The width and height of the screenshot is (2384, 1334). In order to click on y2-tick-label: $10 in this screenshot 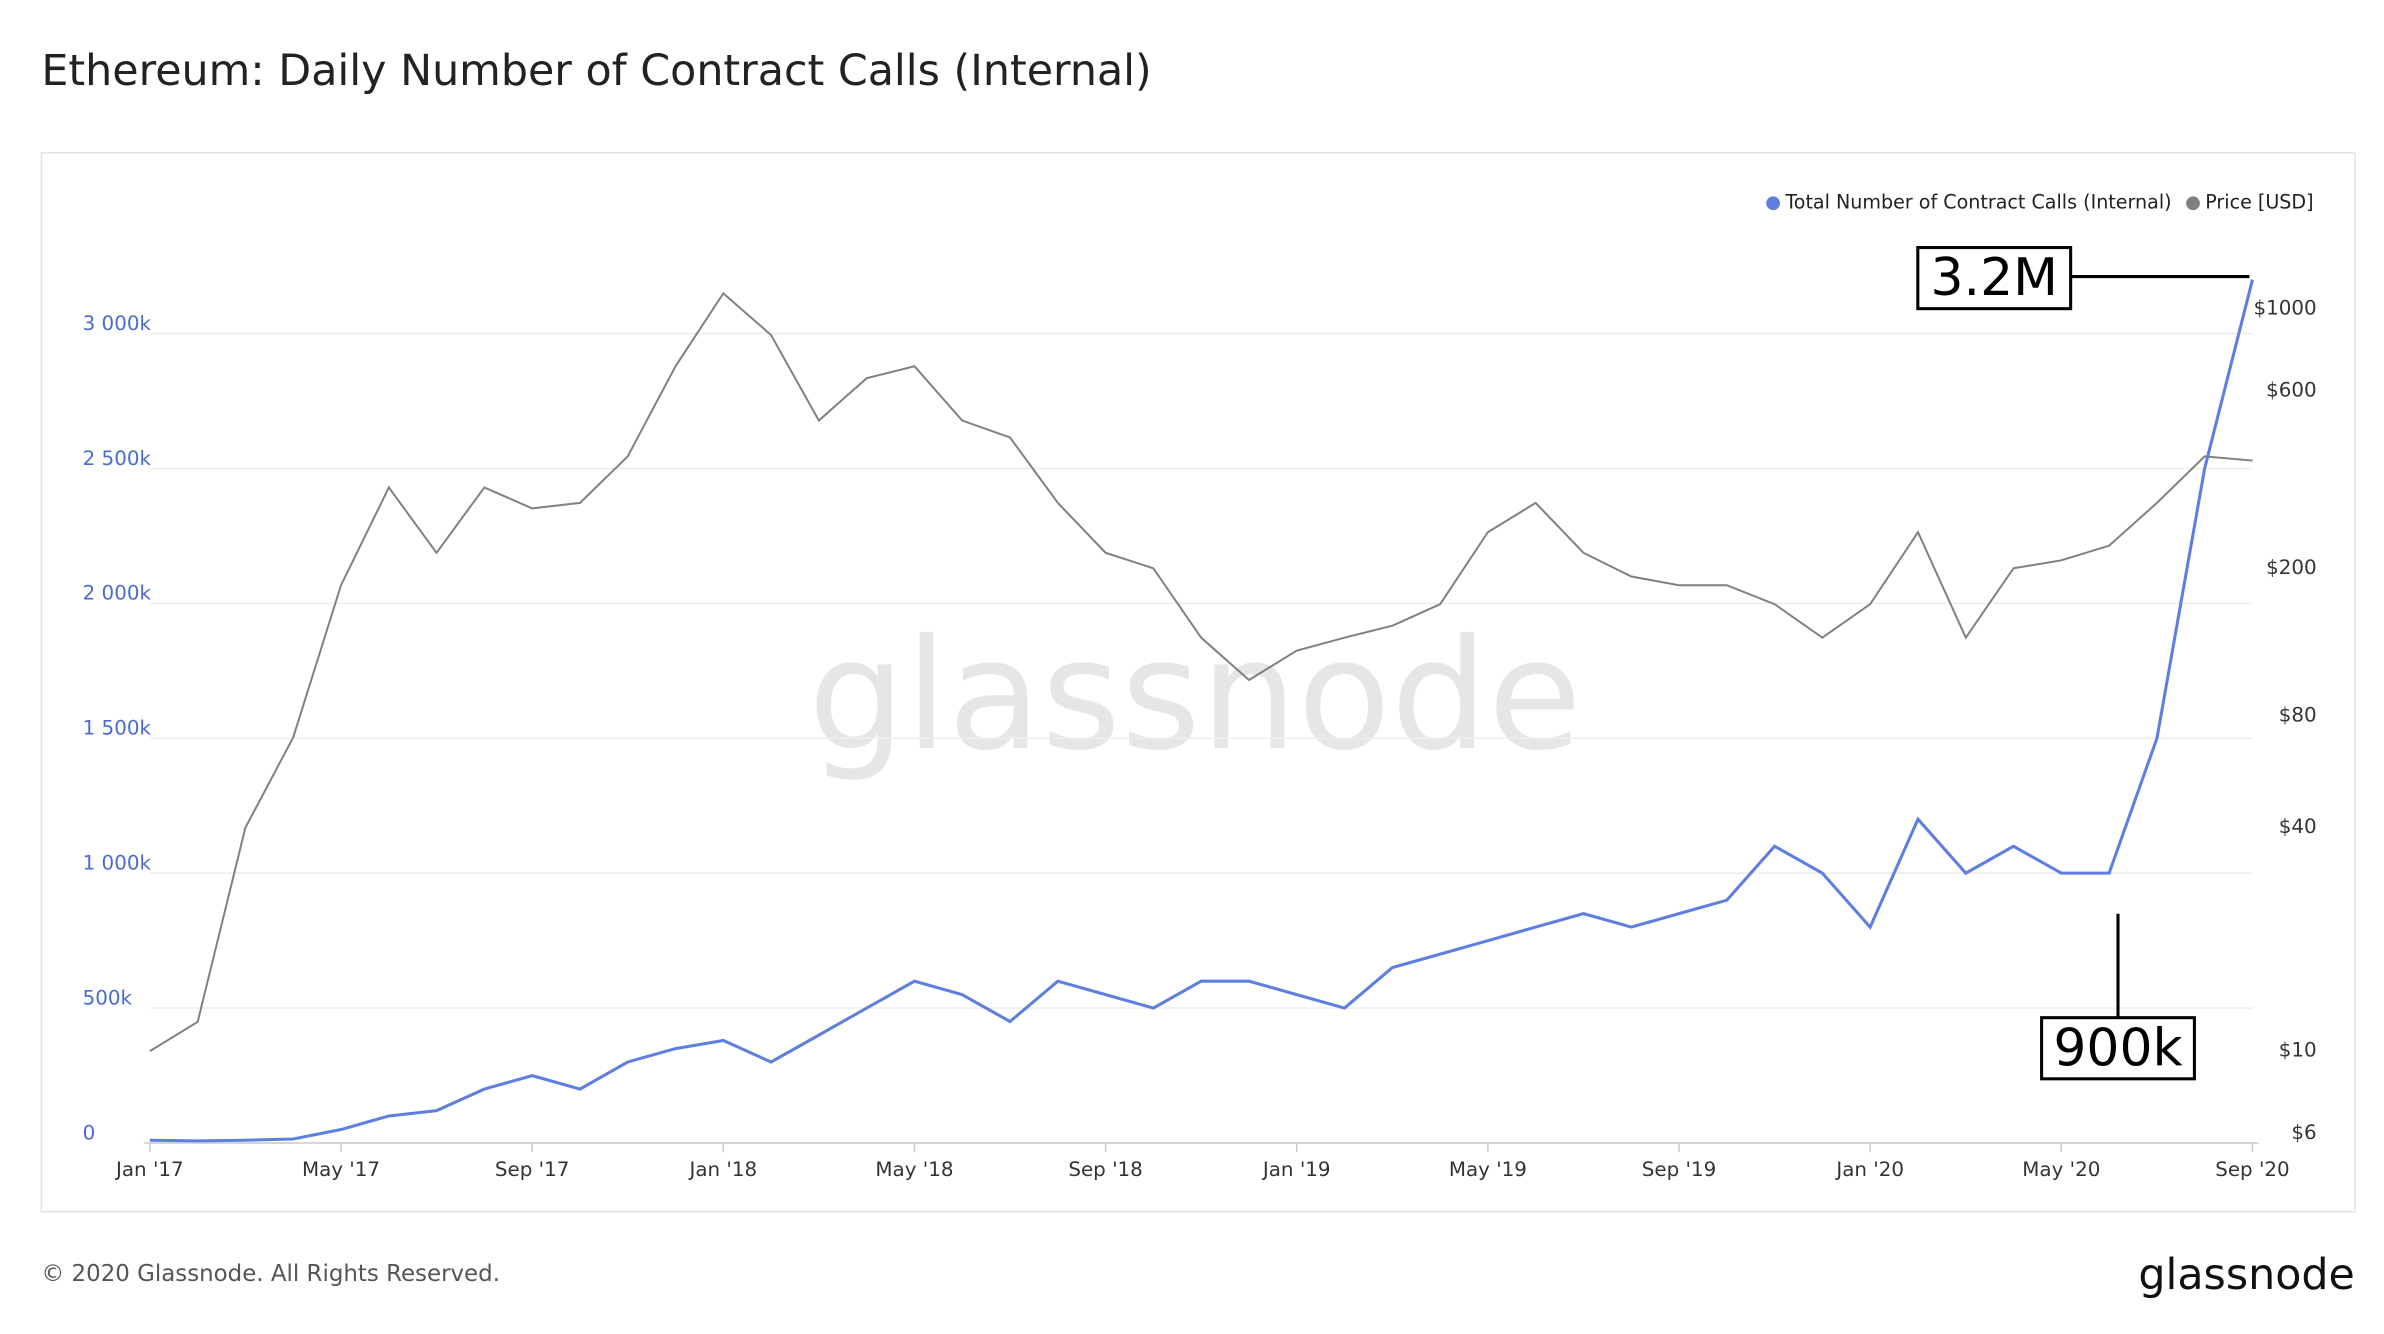, I will do `click(2298, 1050)`.